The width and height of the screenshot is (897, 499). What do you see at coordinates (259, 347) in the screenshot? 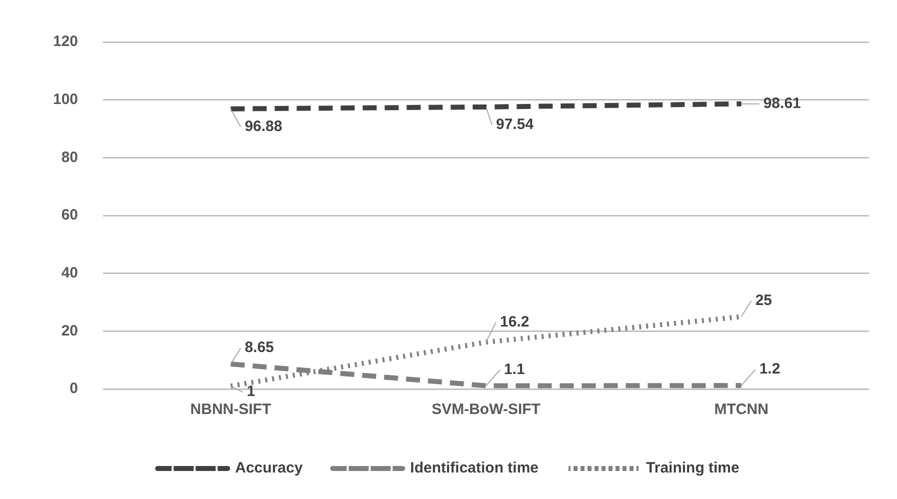
I see `data-label: 8.65` at bounding box center [259, 347].